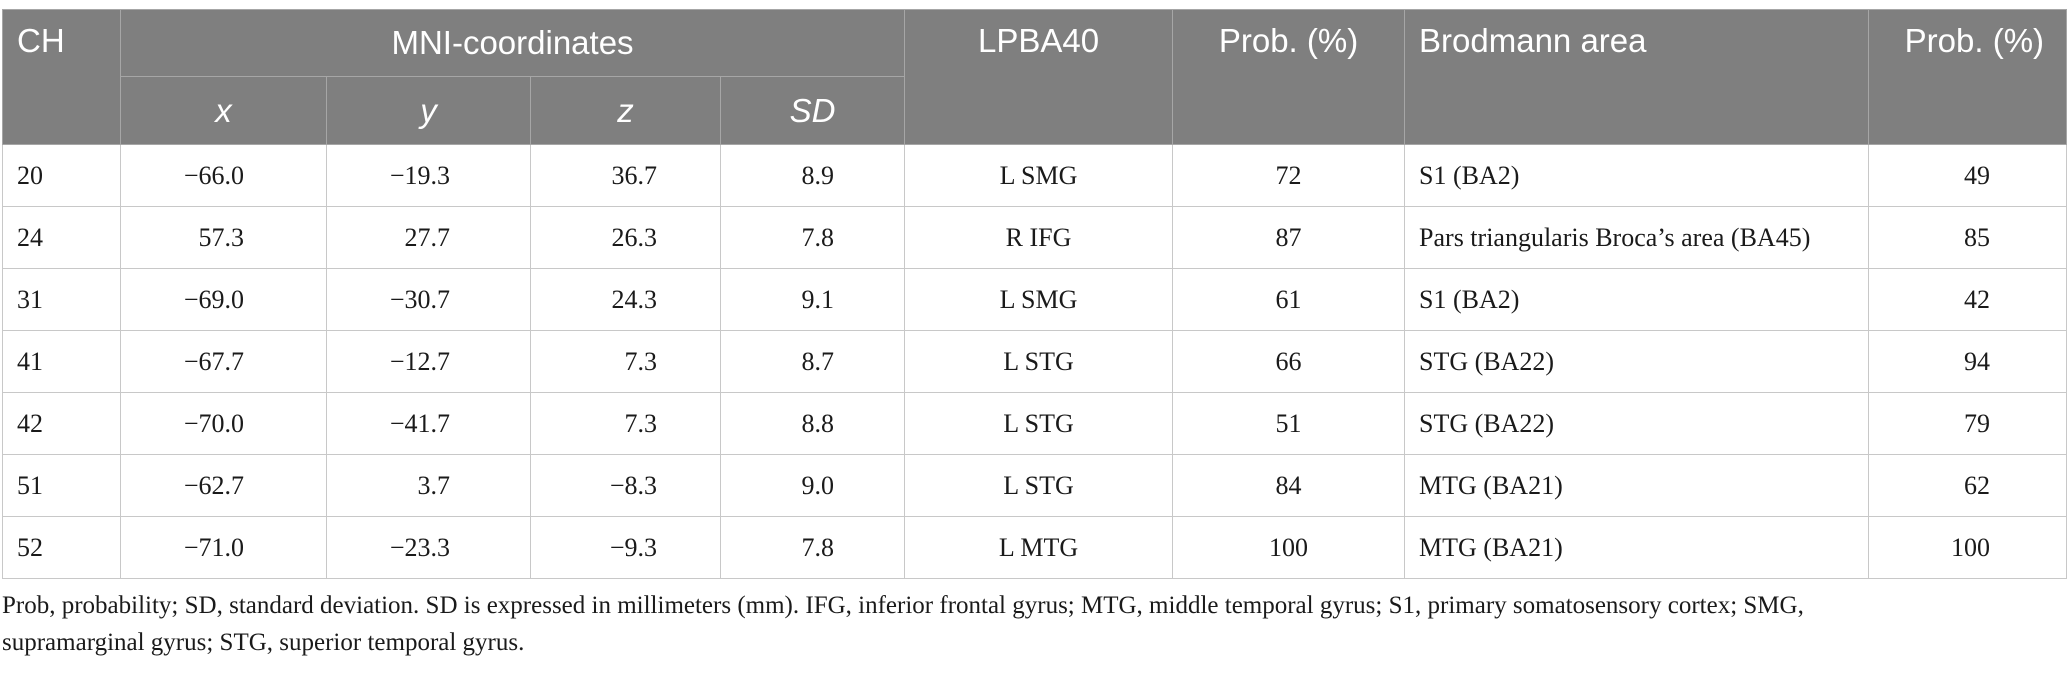 The width and height of the screenshot is (2068, 673). Describe the element at coordinates (1968, 237) in the screenshot. I see `cell-prob-brodmann: 85` at that location.